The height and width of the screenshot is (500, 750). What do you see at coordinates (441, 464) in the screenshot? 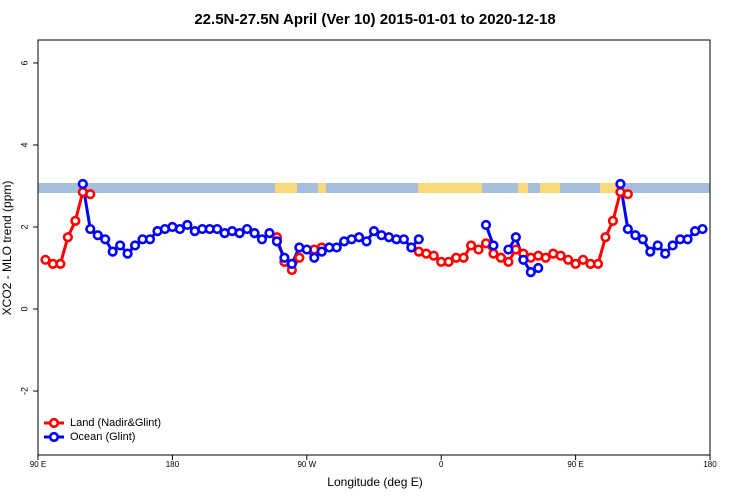
I see `x-tick-label: 0` at bounding box center [441, 464].